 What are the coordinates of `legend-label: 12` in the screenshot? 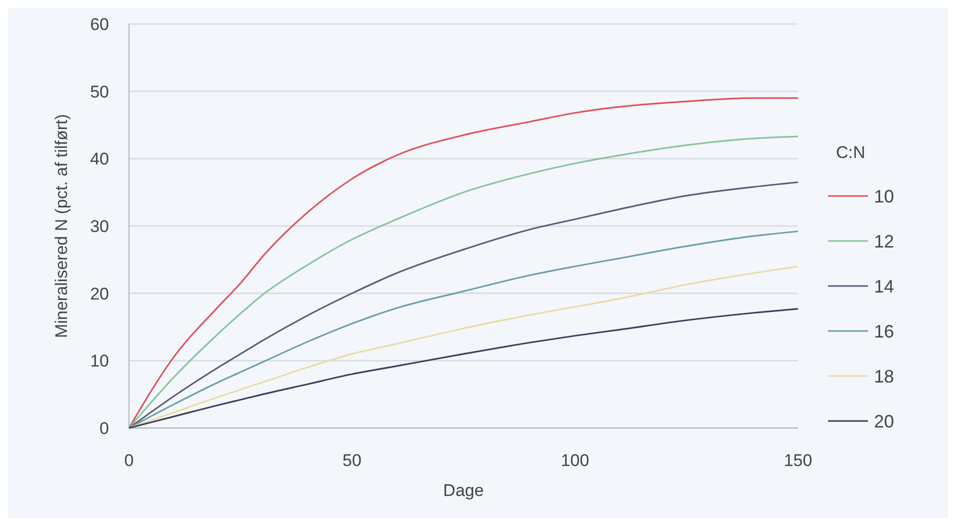 It's located at (884, 241).